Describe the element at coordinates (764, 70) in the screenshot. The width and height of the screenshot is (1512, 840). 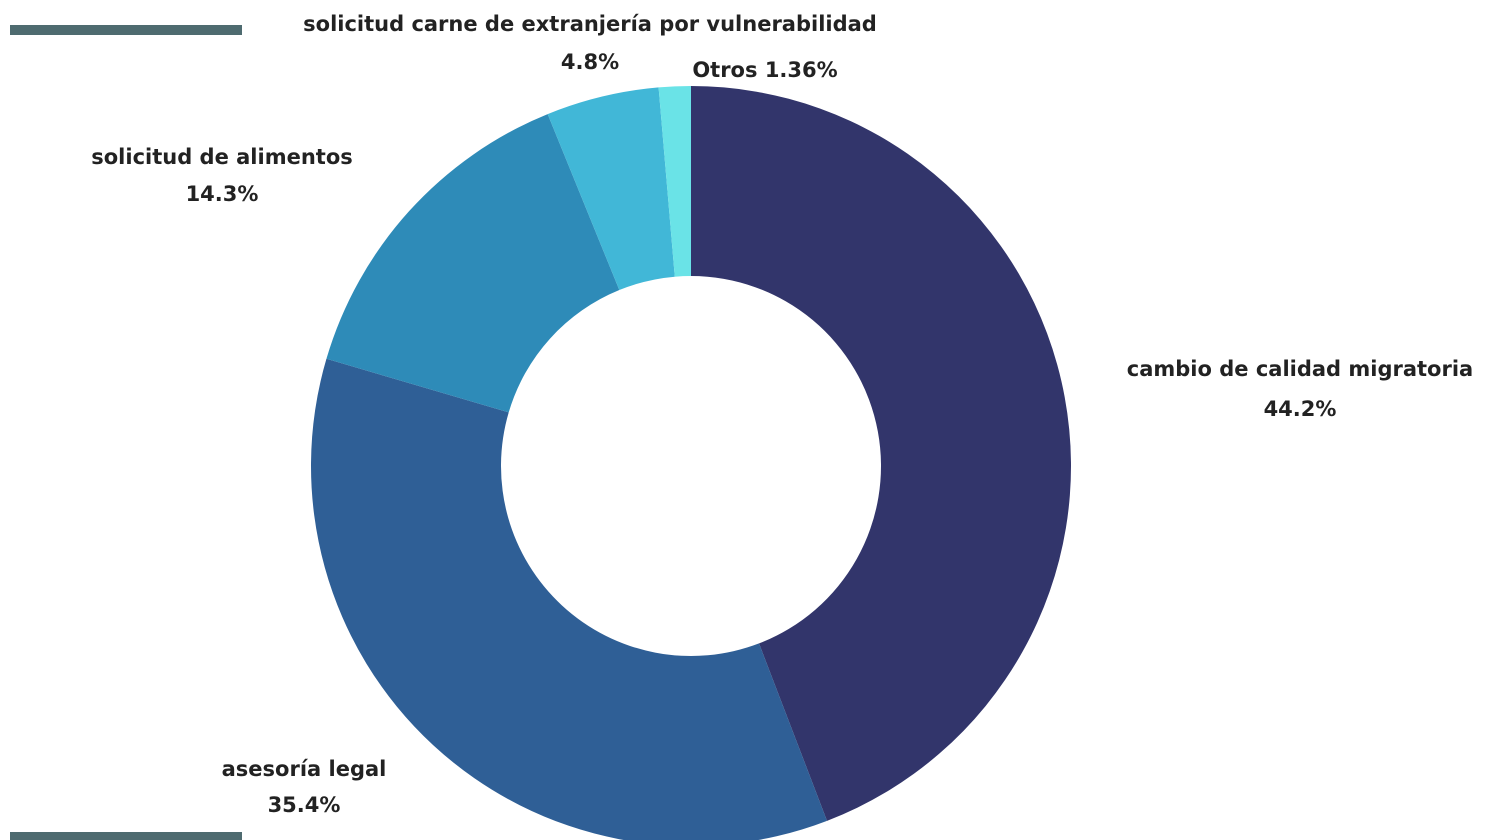
I see `slice-label-otros: Otros 1.36%` at that location.